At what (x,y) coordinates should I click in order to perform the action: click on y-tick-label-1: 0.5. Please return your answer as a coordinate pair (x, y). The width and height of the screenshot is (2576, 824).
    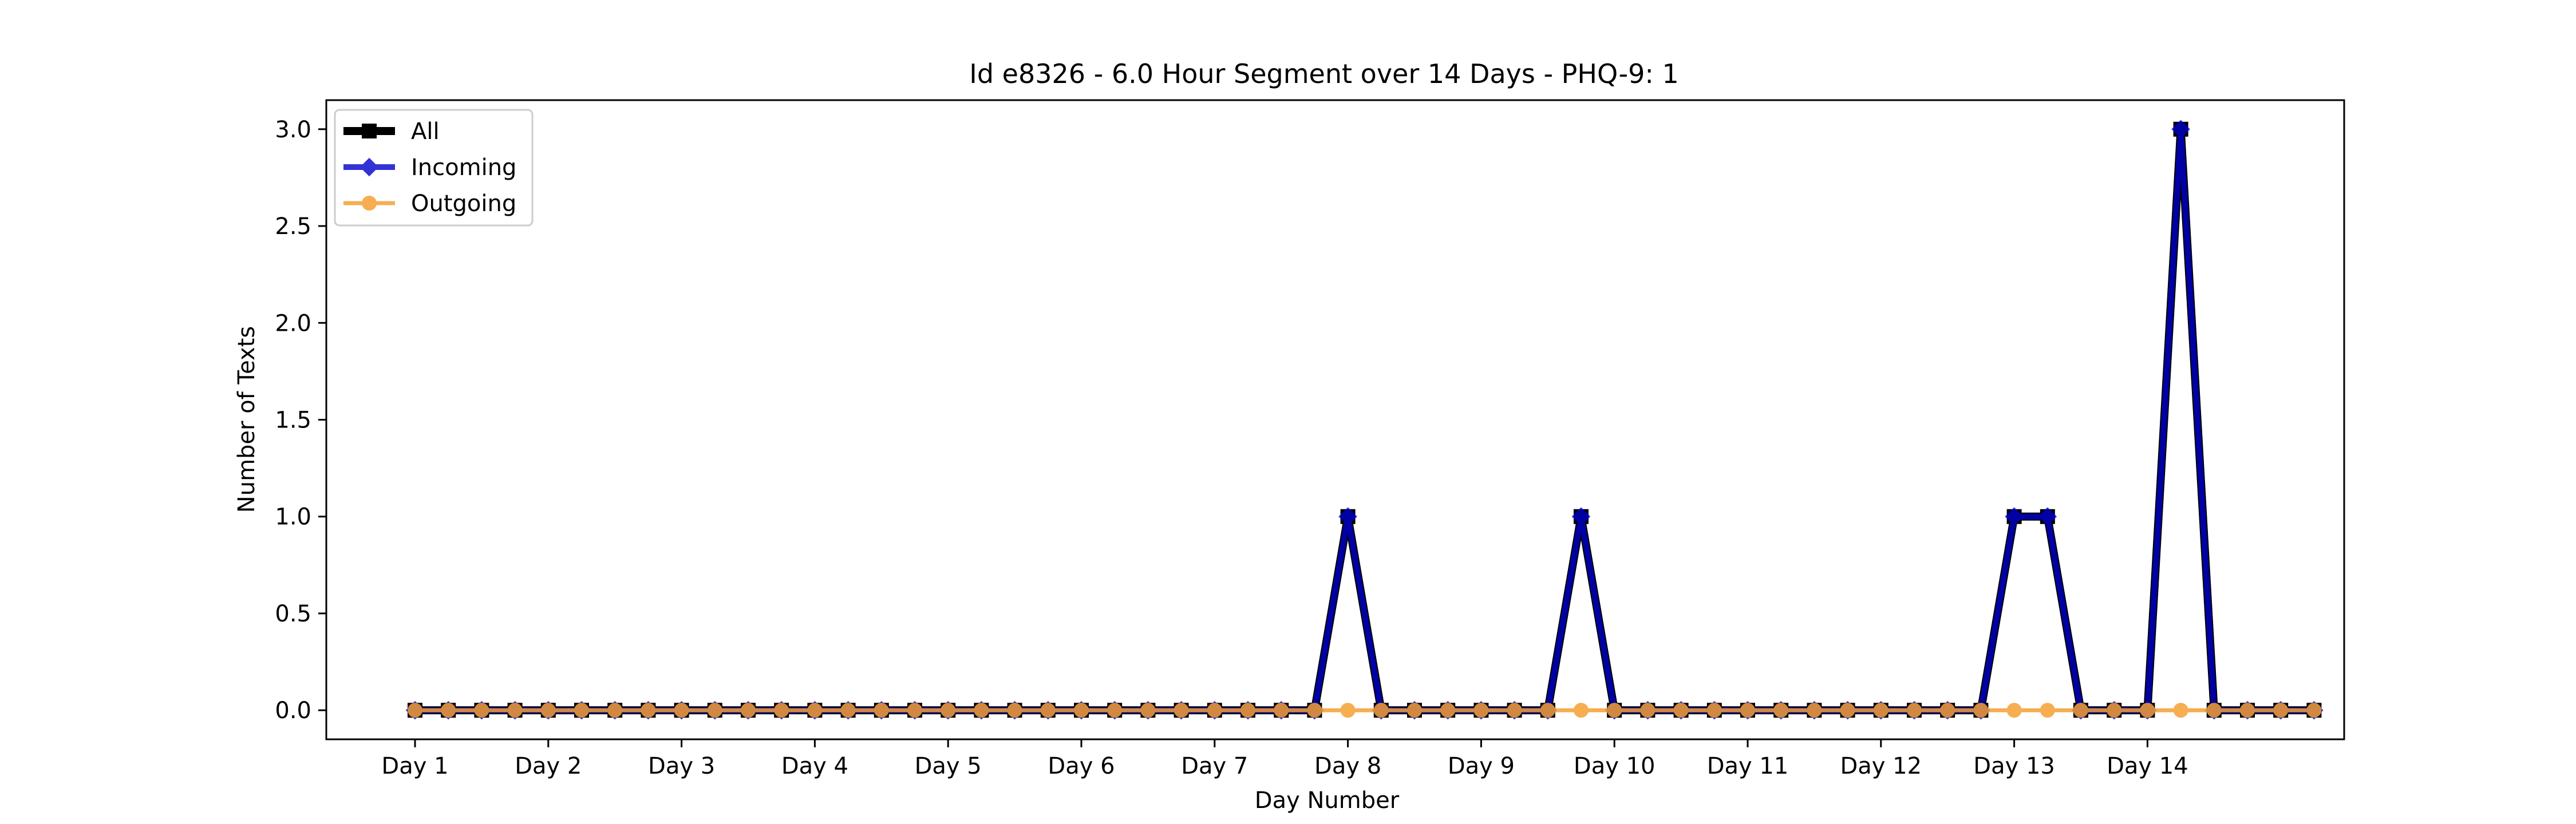
    Looking at the image, I should click on (293, 614).